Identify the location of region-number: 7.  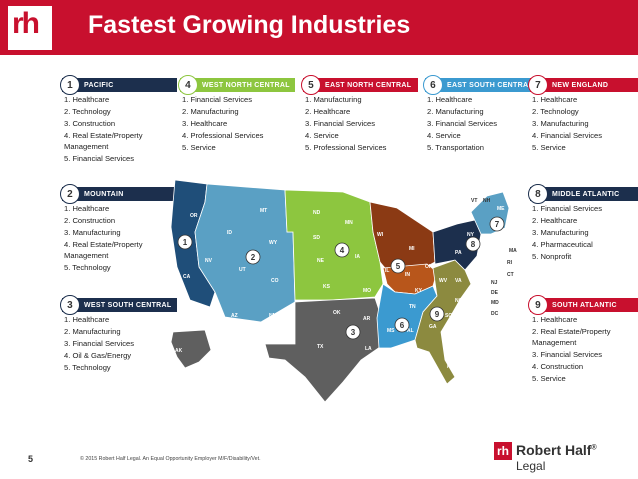
(538, 85).